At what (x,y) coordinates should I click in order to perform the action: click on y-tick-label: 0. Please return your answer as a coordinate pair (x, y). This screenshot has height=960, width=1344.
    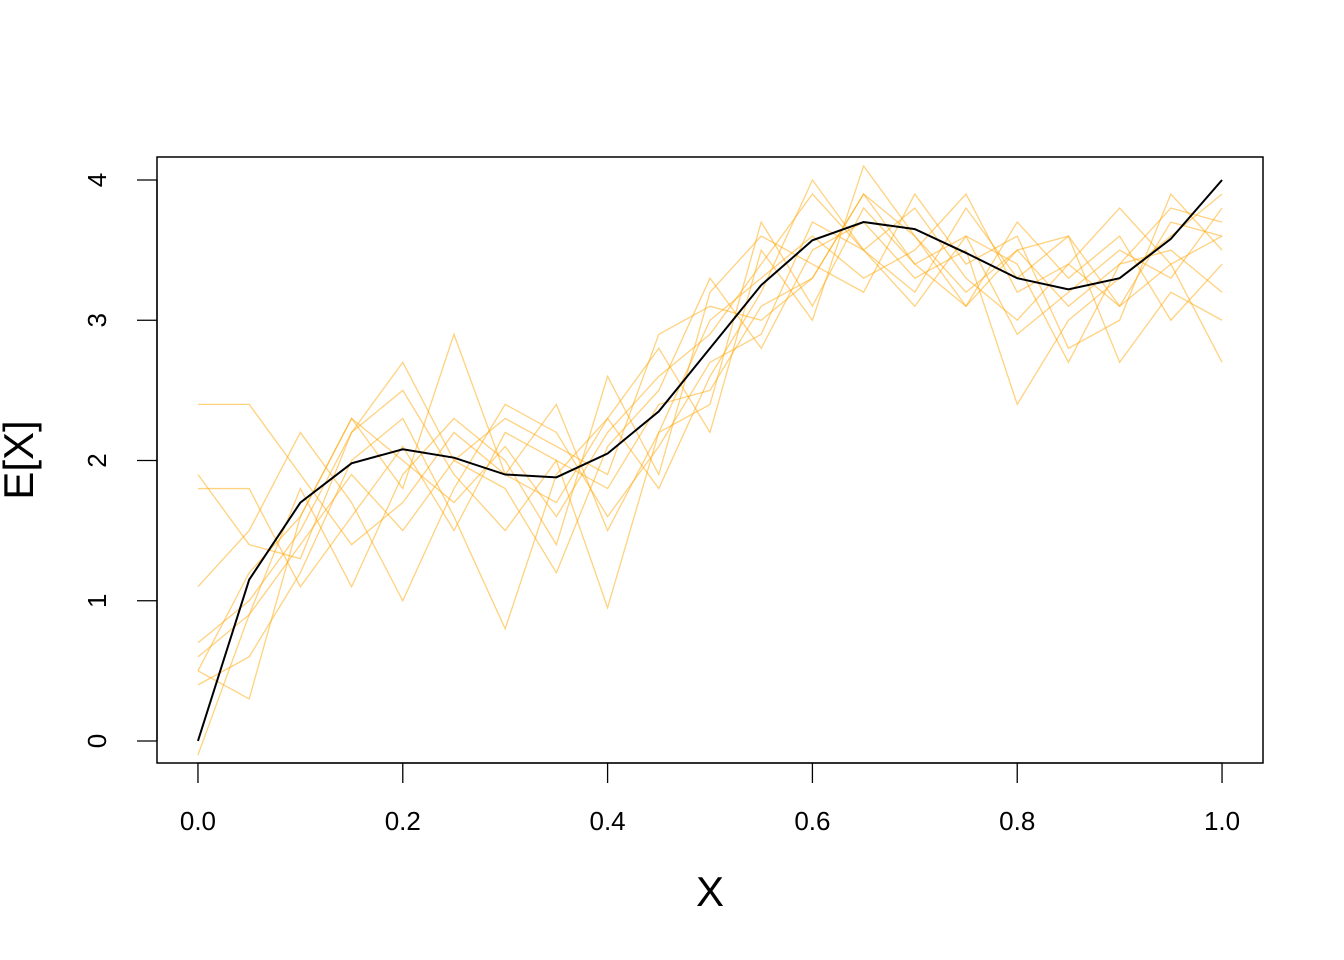
    Looking at the image, I should click on (97, 741).